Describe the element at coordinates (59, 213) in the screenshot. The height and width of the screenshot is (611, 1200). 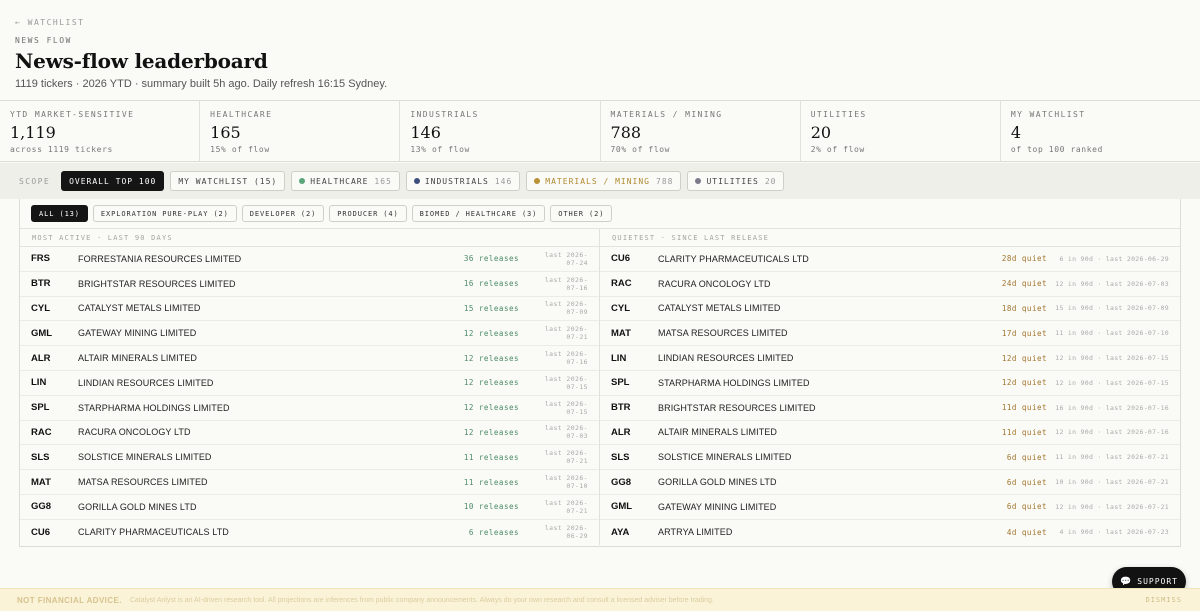
I see `category-filter-chip: ALL (13)` at that location.